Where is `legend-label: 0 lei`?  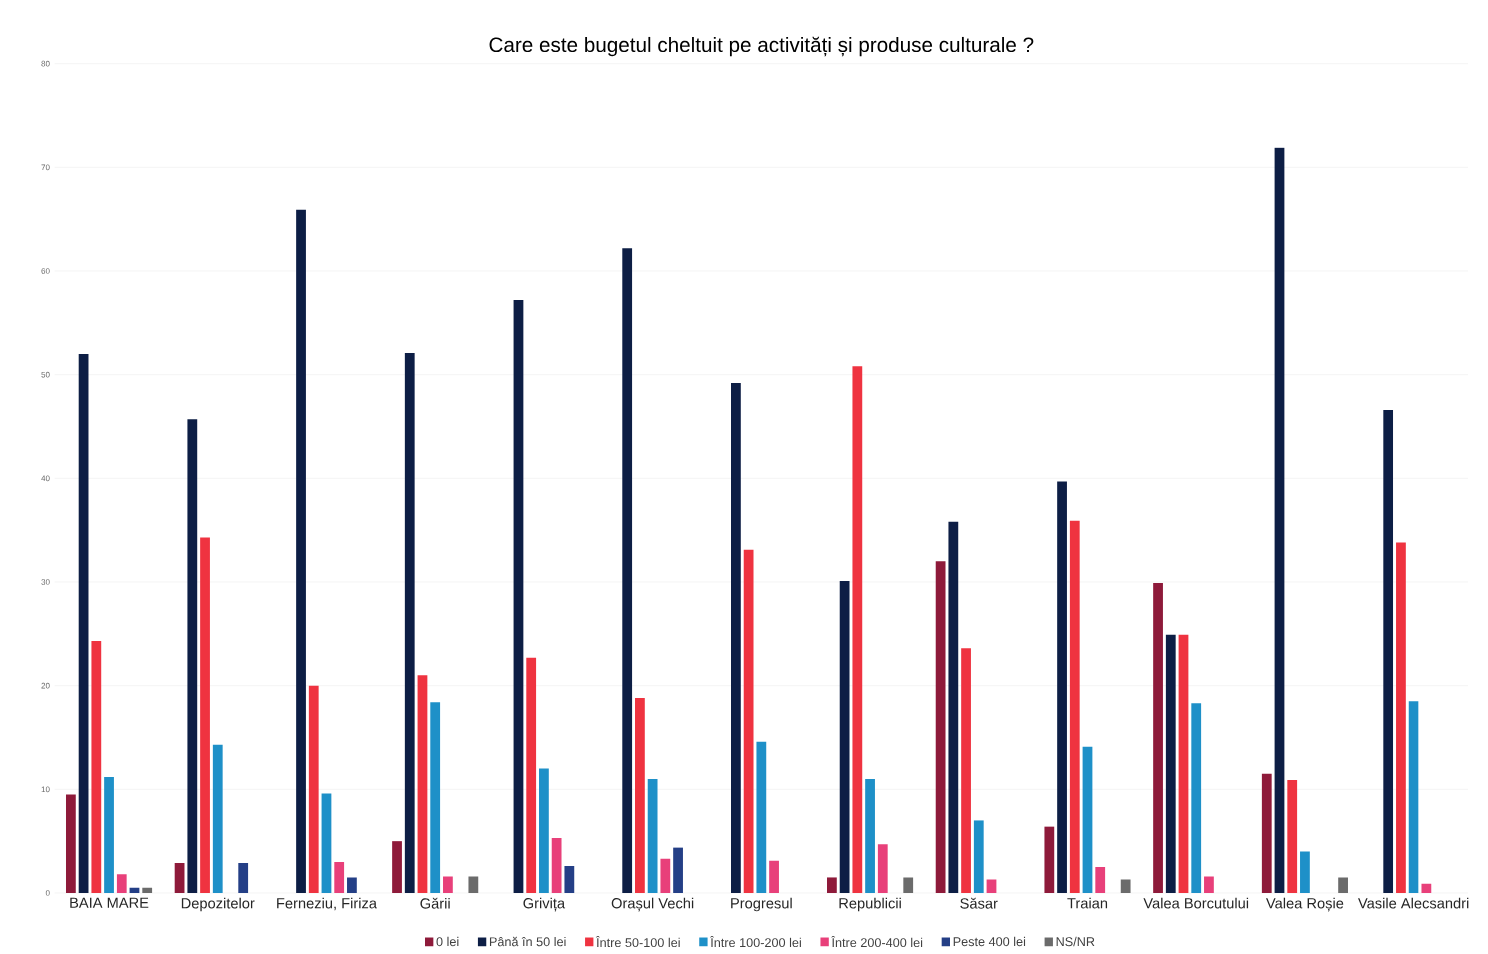 legend-label: 0 lei is located at coordinates (447, 941).